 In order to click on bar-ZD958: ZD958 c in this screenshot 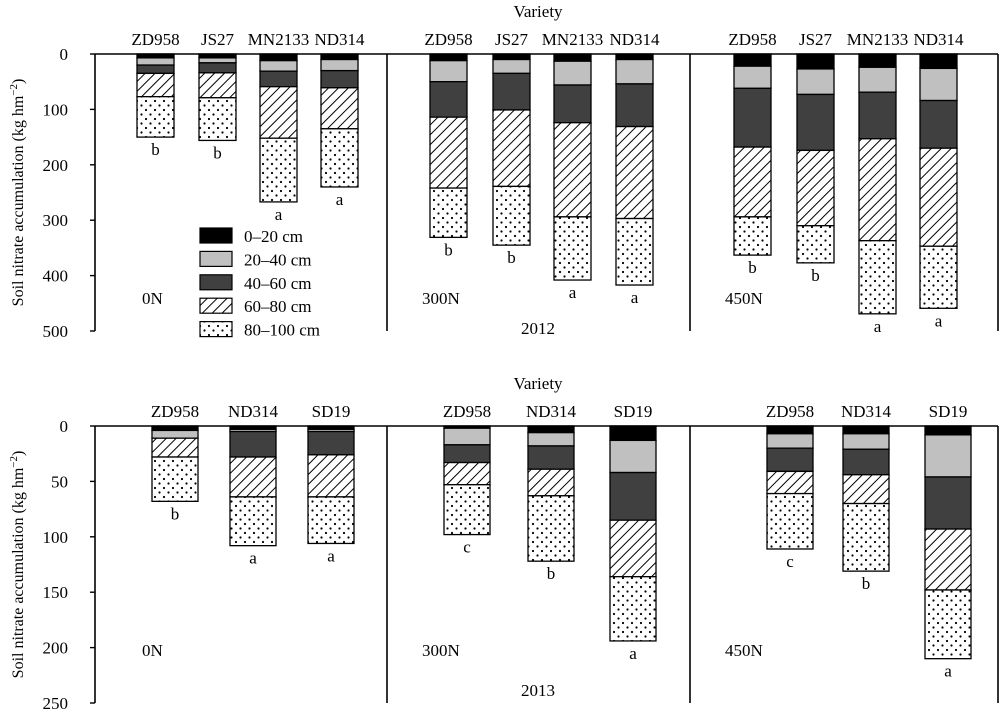, I will do `click(790, 486)`.